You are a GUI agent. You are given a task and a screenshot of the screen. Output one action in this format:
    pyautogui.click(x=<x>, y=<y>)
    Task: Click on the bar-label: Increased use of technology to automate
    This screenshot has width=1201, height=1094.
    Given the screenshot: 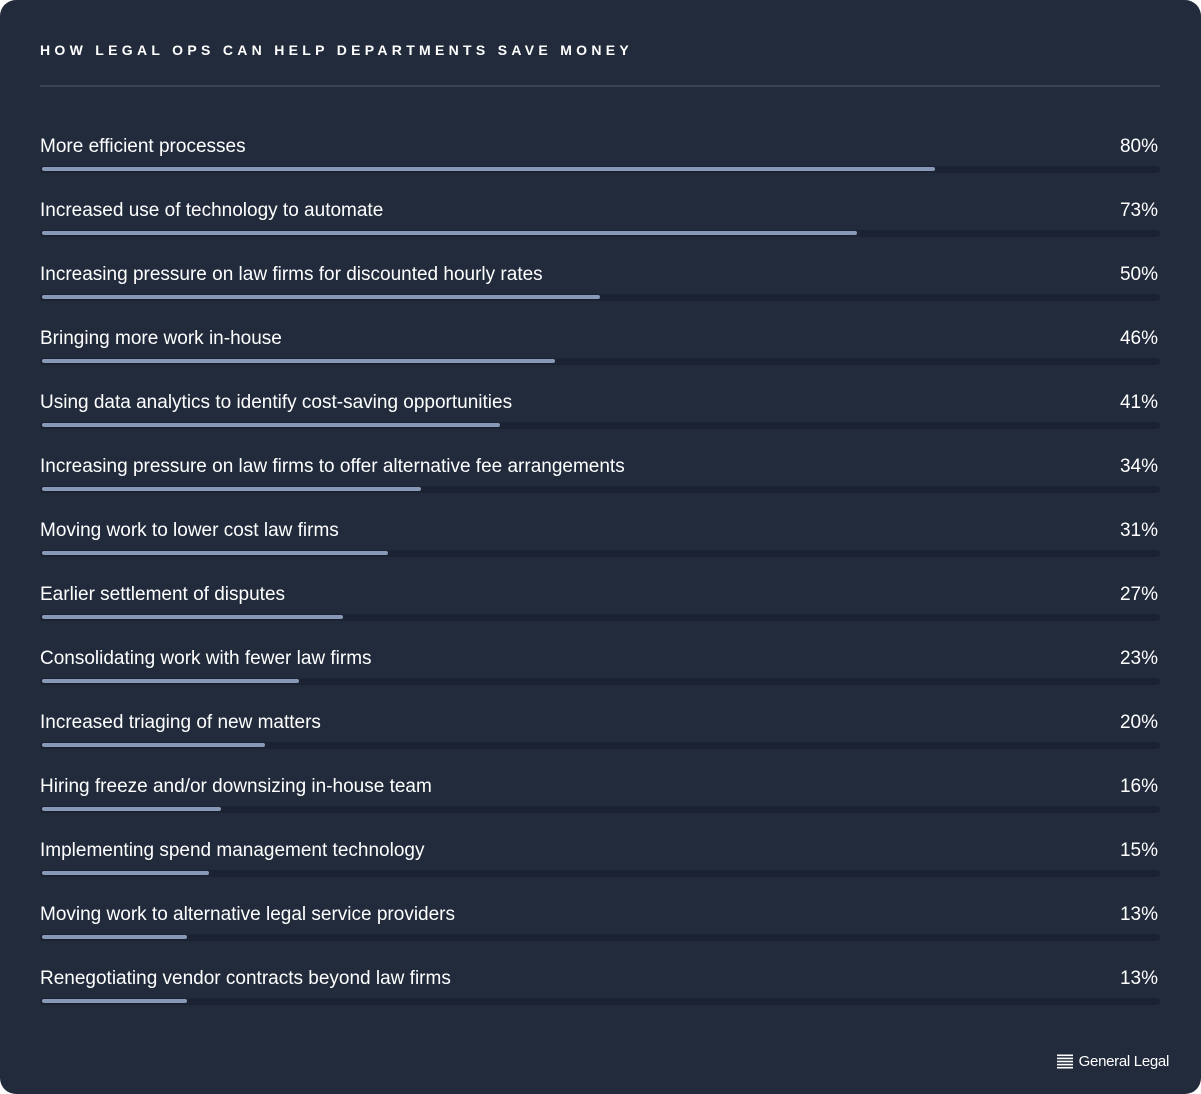 What is the action you would take?
    pyautogui.click(x=212, y=210)
    